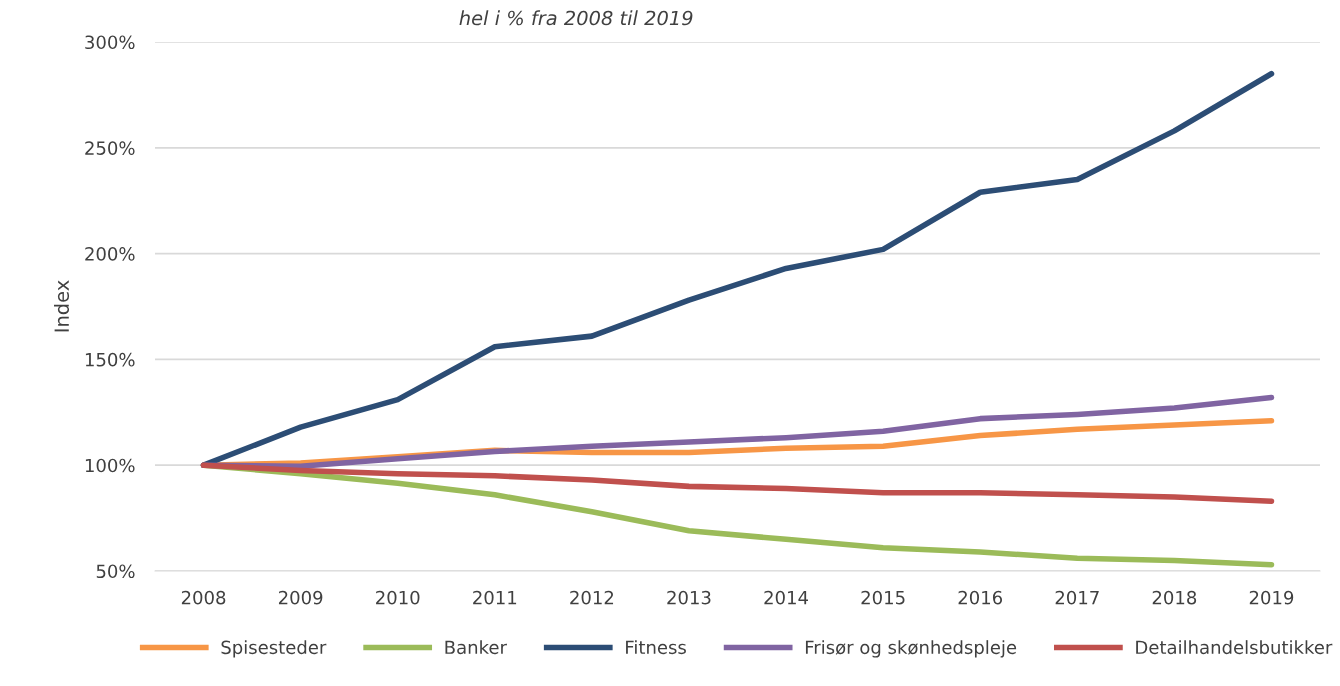 The width and height of the screenshot is (1340, 686). I want to click on y-tick-label: 200%, so click(110, 254).